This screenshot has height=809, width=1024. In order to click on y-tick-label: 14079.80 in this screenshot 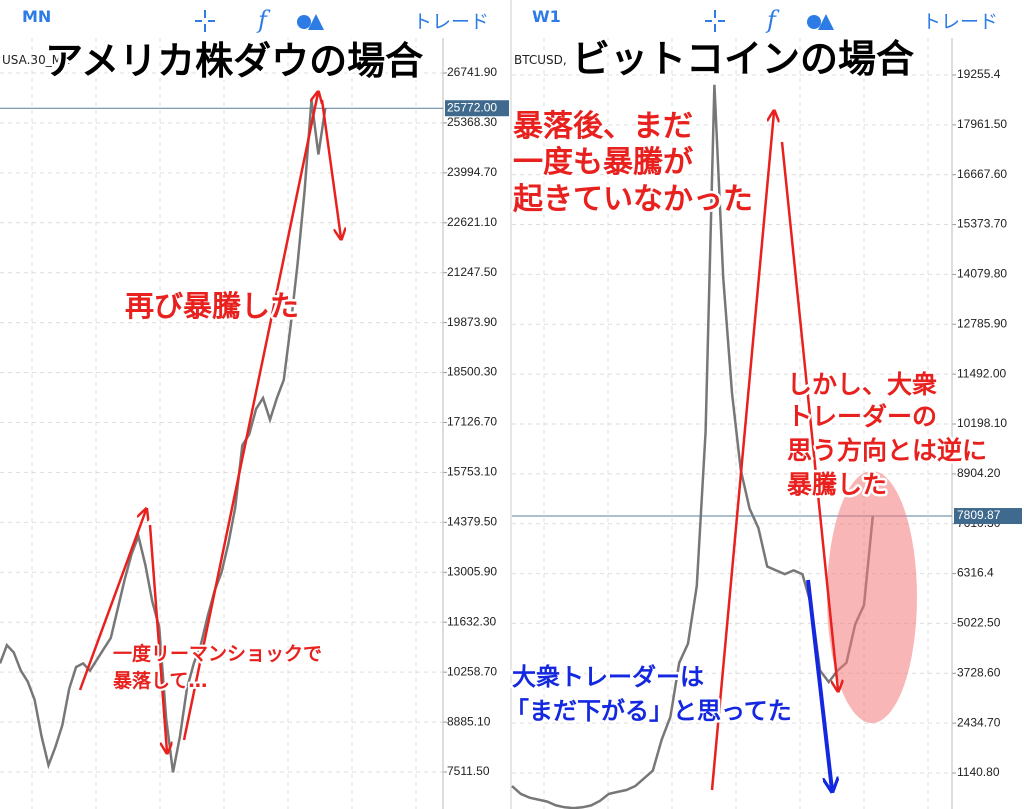, I will do `click(982, 274)`.